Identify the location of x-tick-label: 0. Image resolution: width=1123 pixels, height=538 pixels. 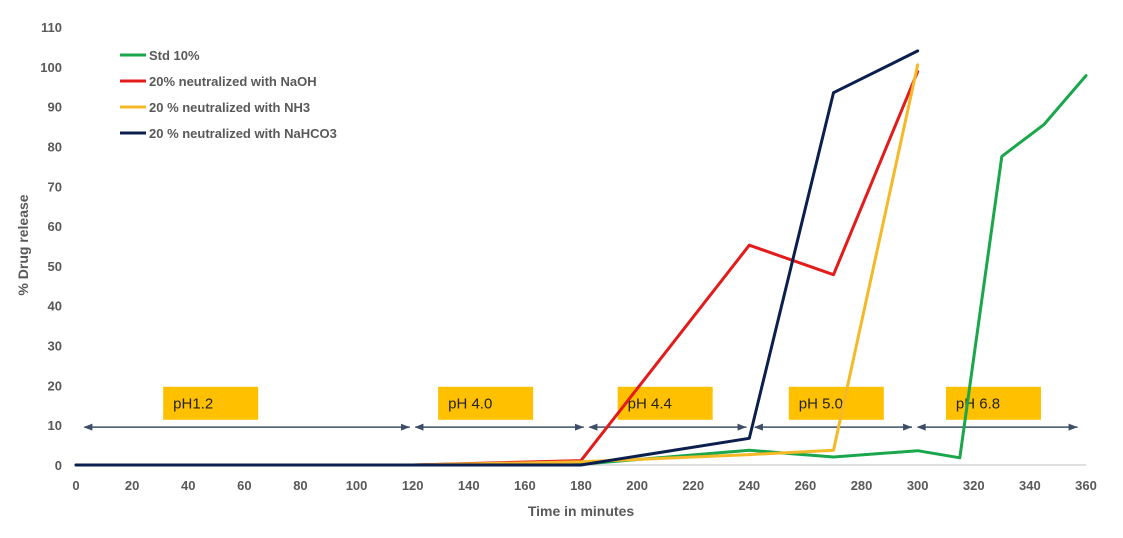
(75, 485).